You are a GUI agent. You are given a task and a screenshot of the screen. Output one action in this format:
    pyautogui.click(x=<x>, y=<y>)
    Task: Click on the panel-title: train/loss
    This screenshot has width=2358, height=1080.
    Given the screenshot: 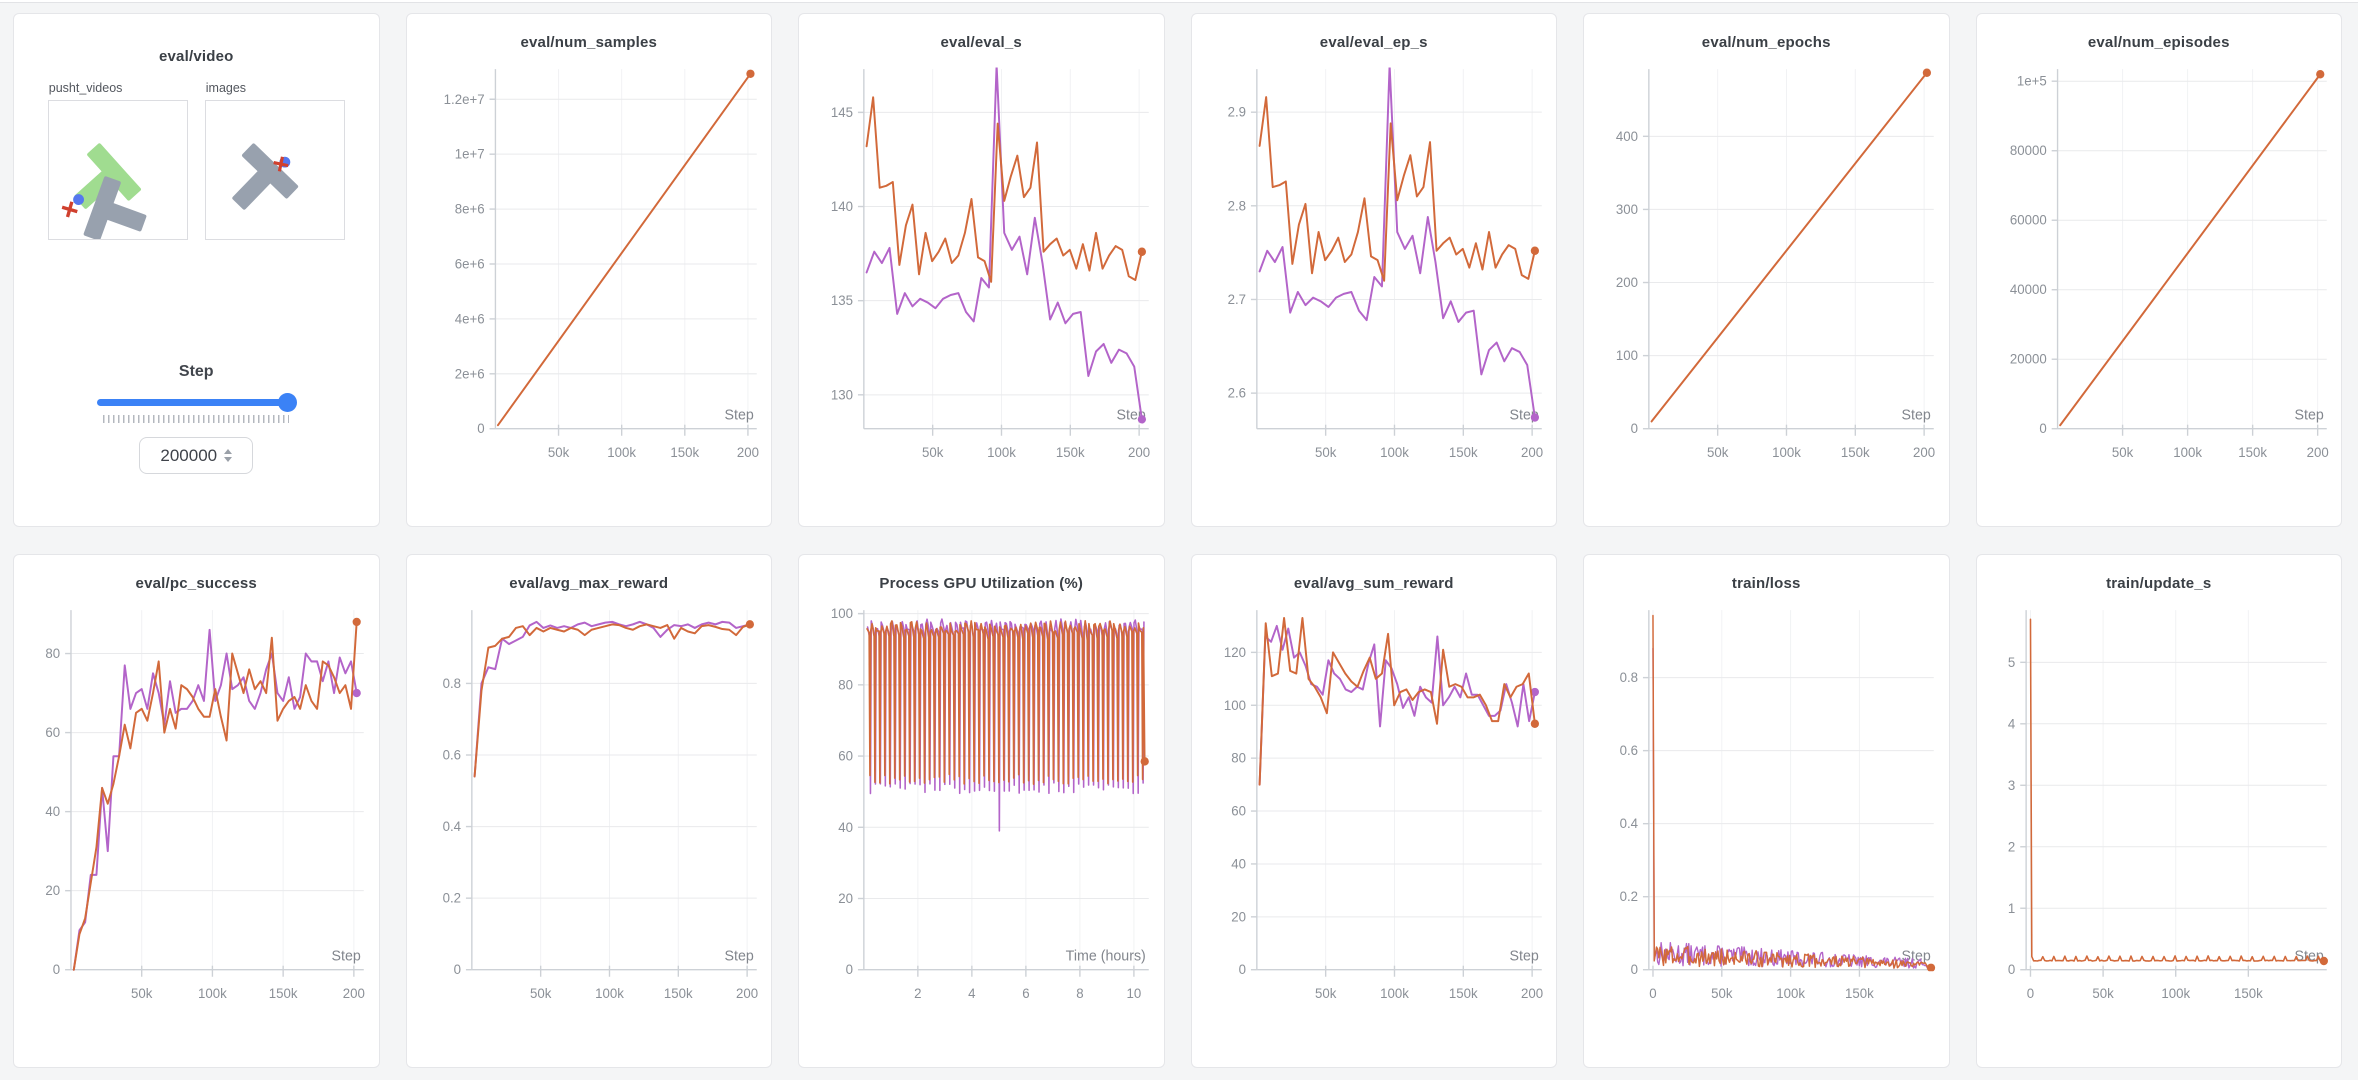 What is the action you would take?
    pyautogui.click(x=1766, y=583)
    